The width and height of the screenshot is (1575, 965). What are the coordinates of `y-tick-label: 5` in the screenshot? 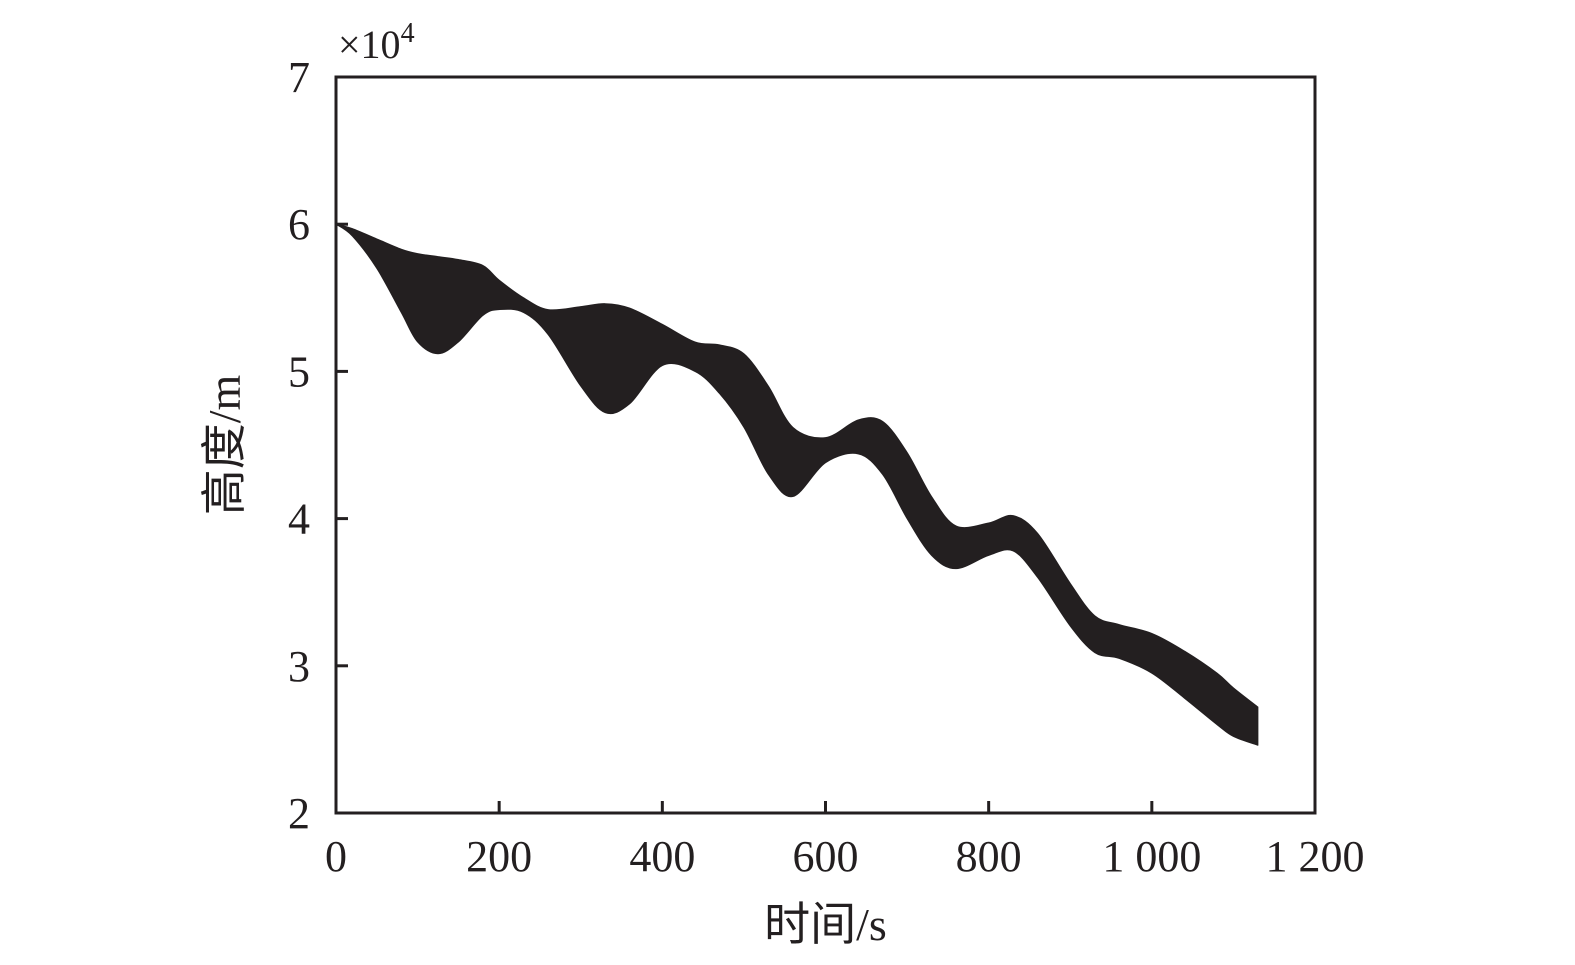 It's located at (299, 371).